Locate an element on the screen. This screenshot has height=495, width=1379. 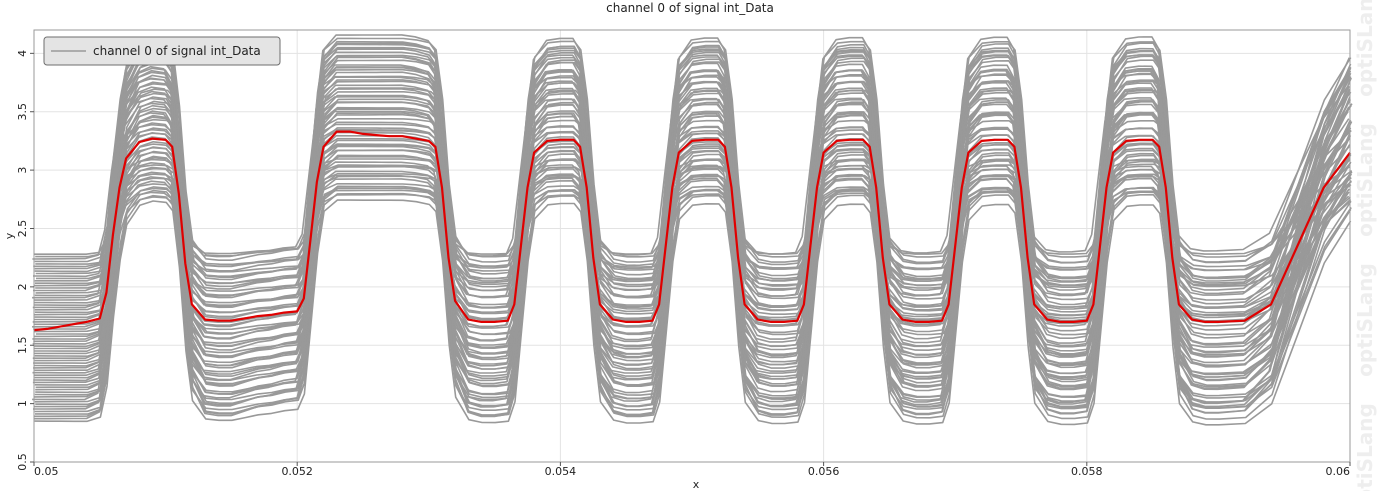
y-axis-ticks: 0.5 1 1.5 2 2.5 3 3.5 4 is located at coordinates (25, 260).